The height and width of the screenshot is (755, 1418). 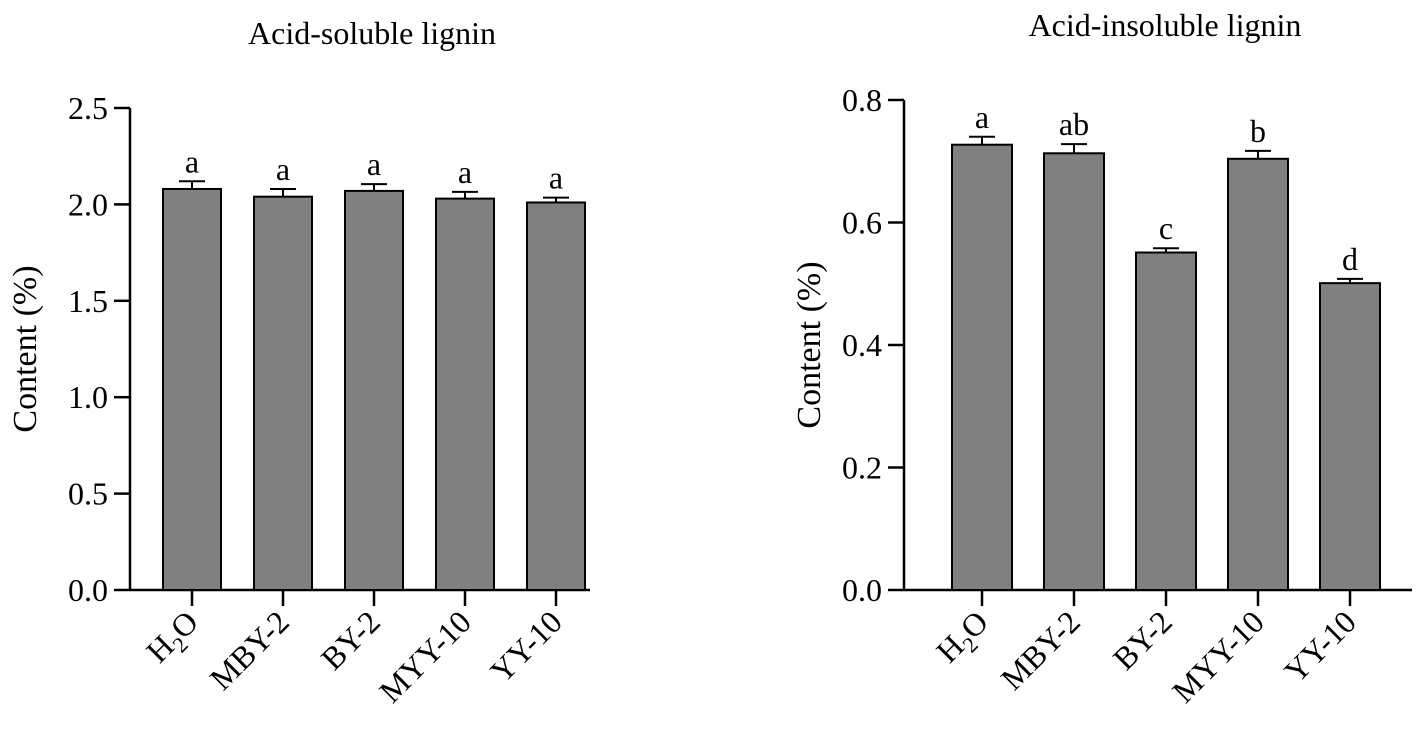 What do you see at coordinates (862, 100) in the screenshot?
I see `y-tick-label: 0.8` at bounding box center [862, 100].